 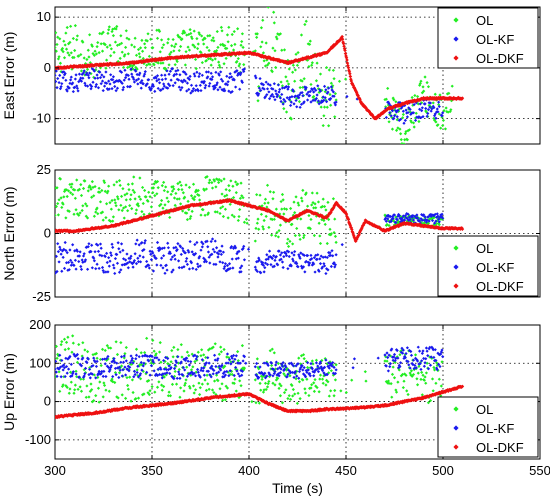 I want to click on y-tick-label: 0, so click(x=47, y=67).